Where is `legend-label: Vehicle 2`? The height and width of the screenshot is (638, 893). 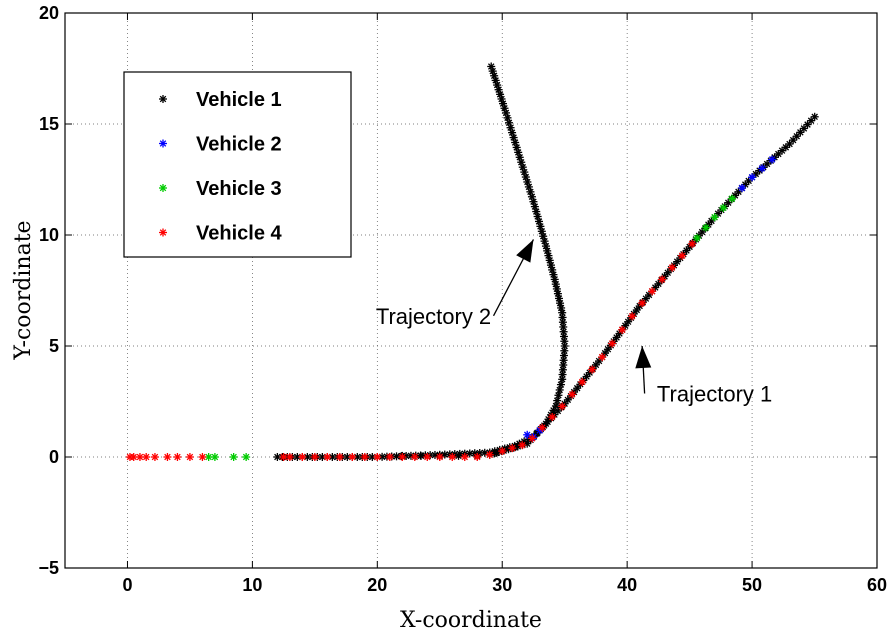 legend-label: Vehicle 2 is located at coordinates (239, 145).